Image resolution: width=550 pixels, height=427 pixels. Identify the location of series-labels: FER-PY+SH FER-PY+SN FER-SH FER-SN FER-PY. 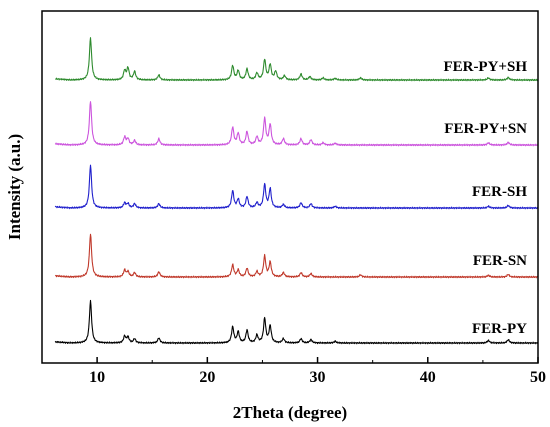
(485, 198).